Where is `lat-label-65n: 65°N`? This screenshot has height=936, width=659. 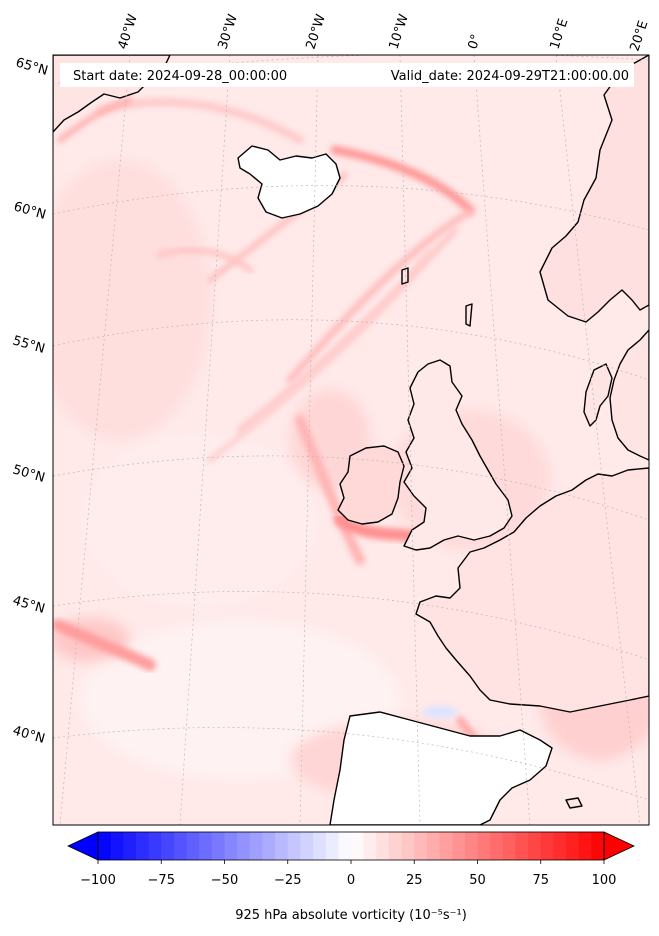
lat-label-65n: 65°N is located at coordinates (32, 66).